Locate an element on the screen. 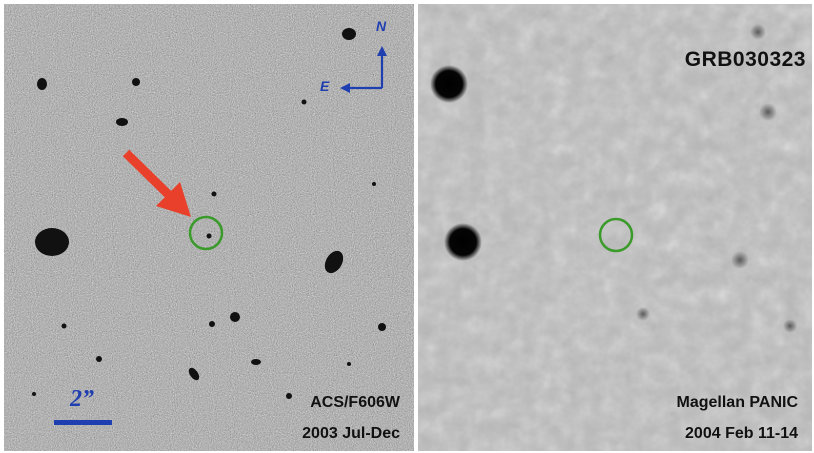 The image size is (814, 453). instrument-label: Magellan PANIC is located at coordinates (737, 402).